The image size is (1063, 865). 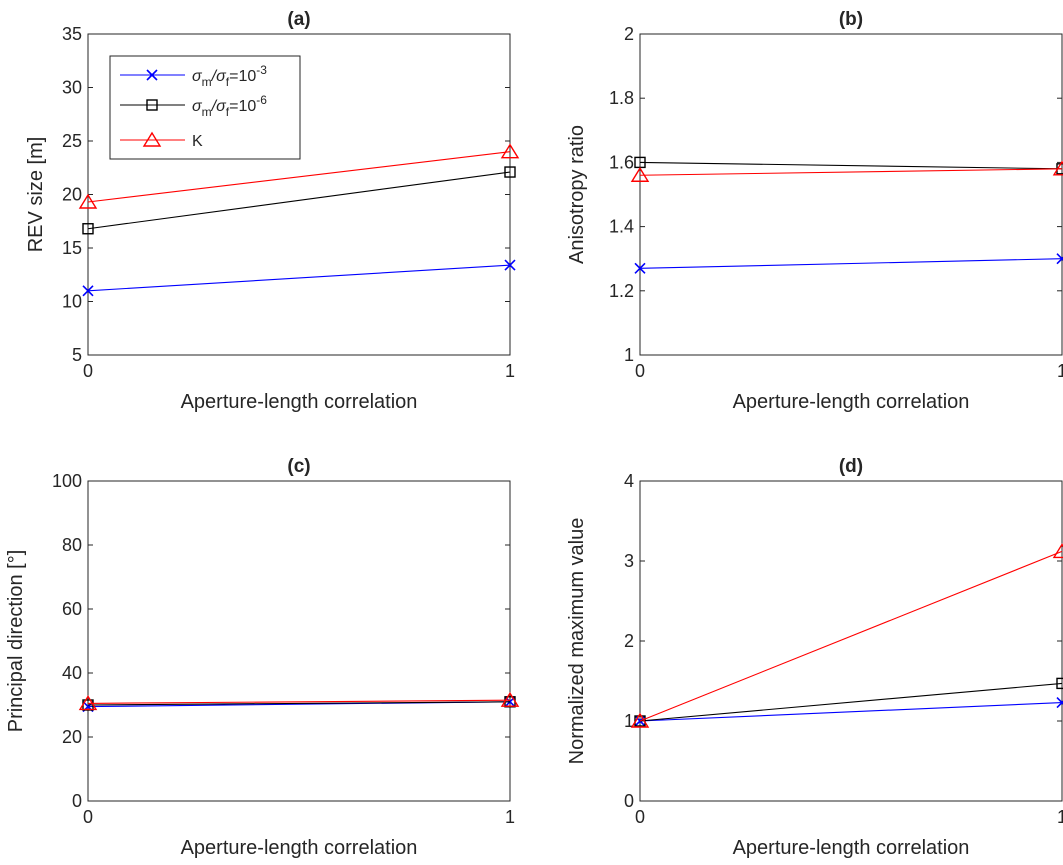 What do you see at coordinates (72, 34) in the screenshot?
I see `y-tick-label: 35` at bounding box center [72, 34].